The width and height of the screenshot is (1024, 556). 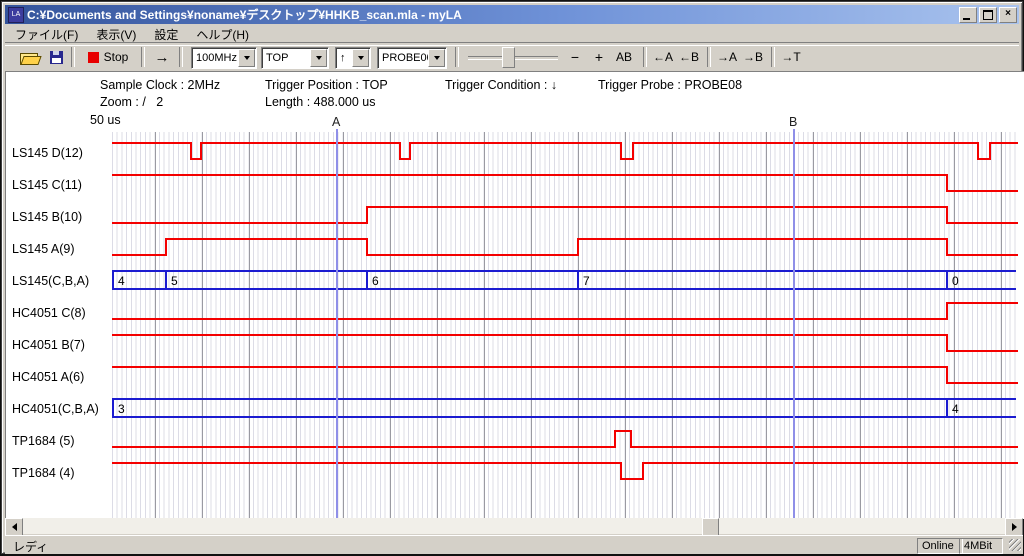 What do you see at coordinates (599, 57) in the screenshot?
I see `zoom-in-button: +` at bounding box center [599, 57].